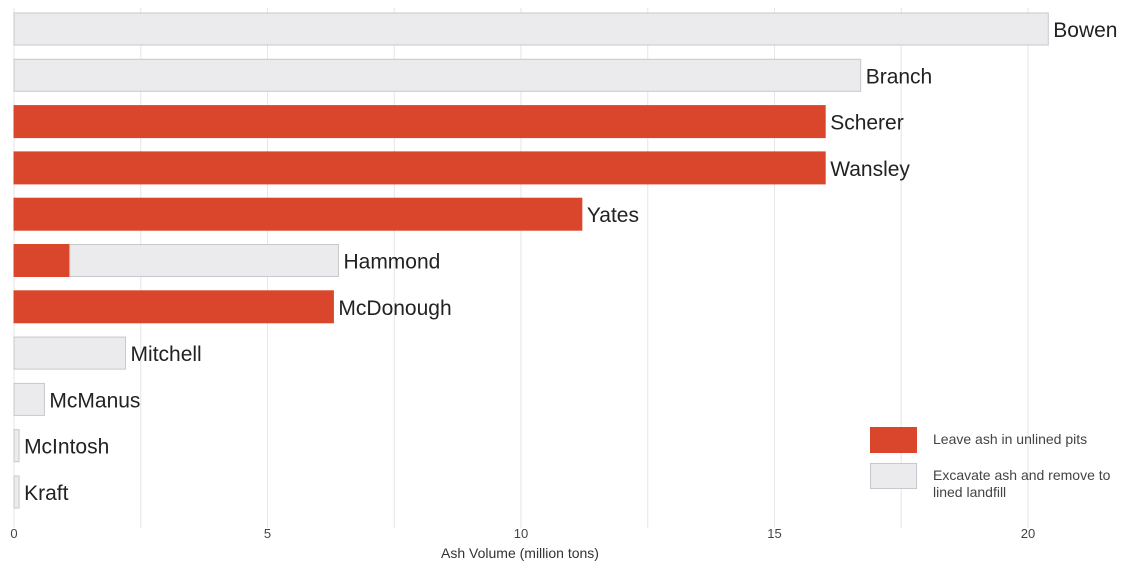  I want to click on bar-label-mcdonough: McDonough, so click(394, 308).